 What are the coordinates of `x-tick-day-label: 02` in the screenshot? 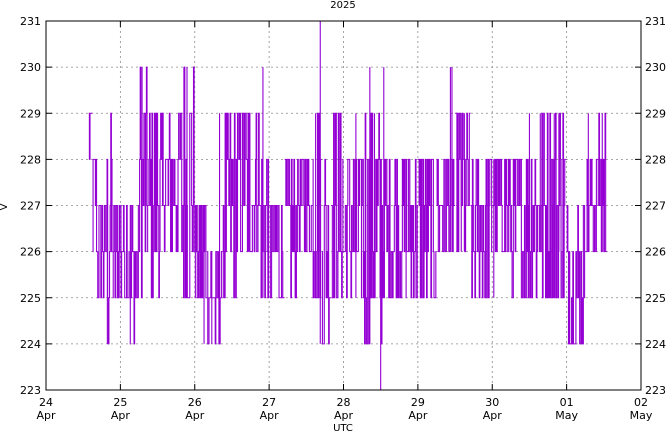 It's located at (641, 402).